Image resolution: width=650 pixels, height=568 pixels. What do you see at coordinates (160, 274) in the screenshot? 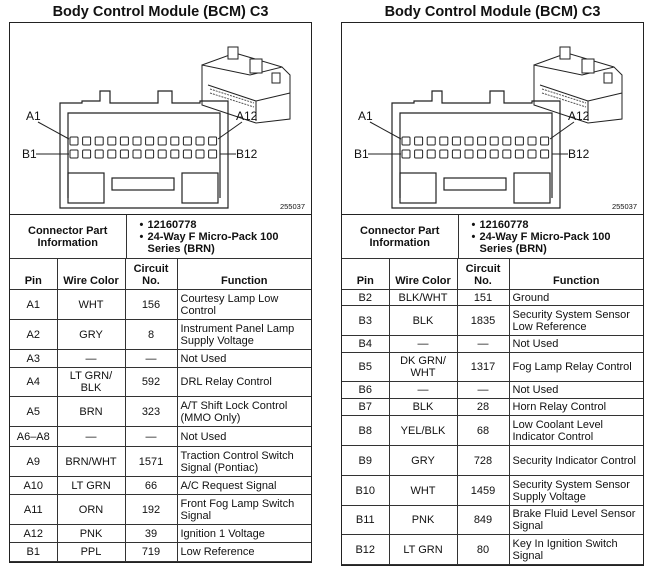
I see `header-row: Pin Wire Color Circuit No. Function` at bounding box center [160, 274].